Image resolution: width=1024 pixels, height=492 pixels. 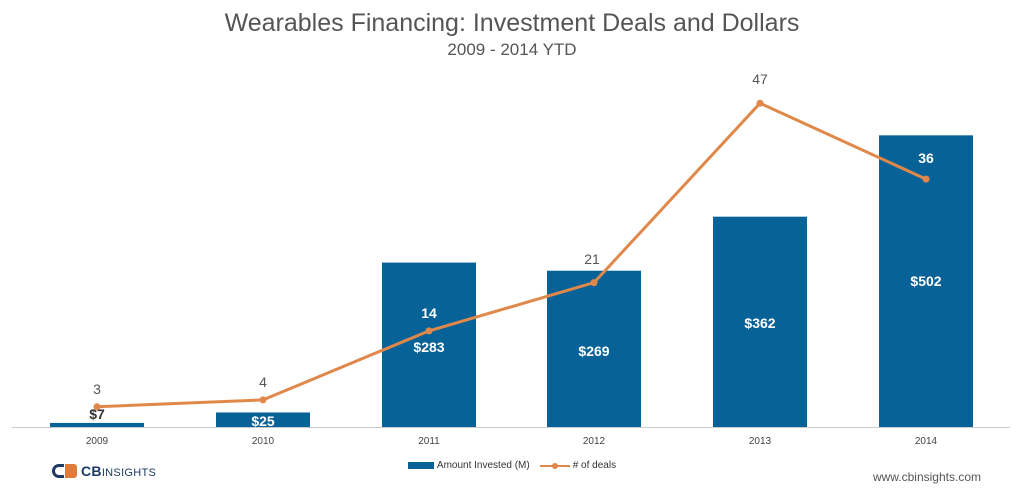 I want to click on bar-value-label-2012: $269, so click(x=593, y=351).